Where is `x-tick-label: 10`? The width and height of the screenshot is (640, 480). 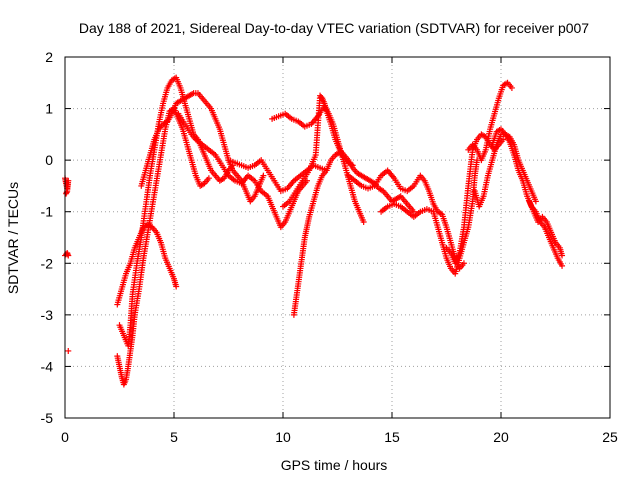
x-tick-label: 10 is located at coordinates (283, 437).